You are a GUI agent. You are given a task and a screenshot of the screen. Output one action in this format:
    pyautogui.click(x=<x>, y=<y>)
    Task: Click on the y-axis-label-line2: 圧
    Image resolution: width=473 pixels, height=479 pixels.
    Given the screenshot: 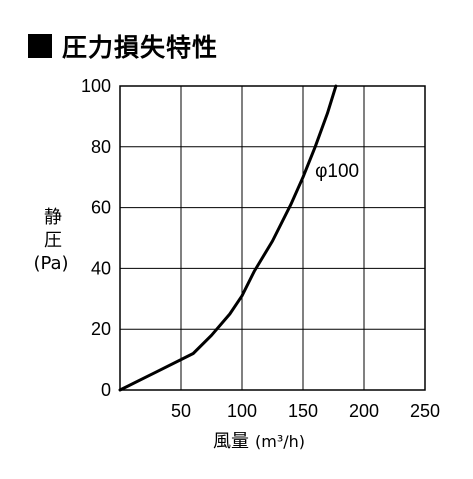 What is the action you would take?
    pyautogui.click(x=53, y=240)
    